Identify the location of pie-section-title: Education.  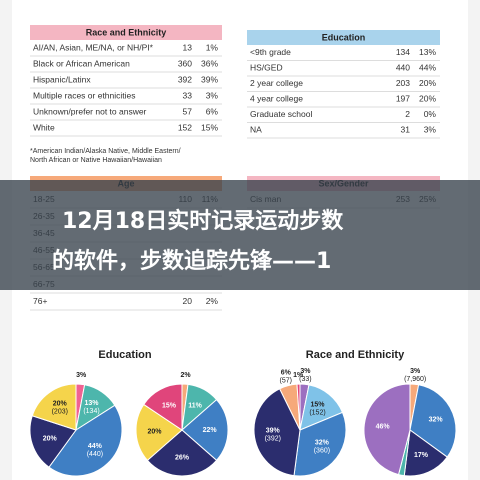
(124, 355).